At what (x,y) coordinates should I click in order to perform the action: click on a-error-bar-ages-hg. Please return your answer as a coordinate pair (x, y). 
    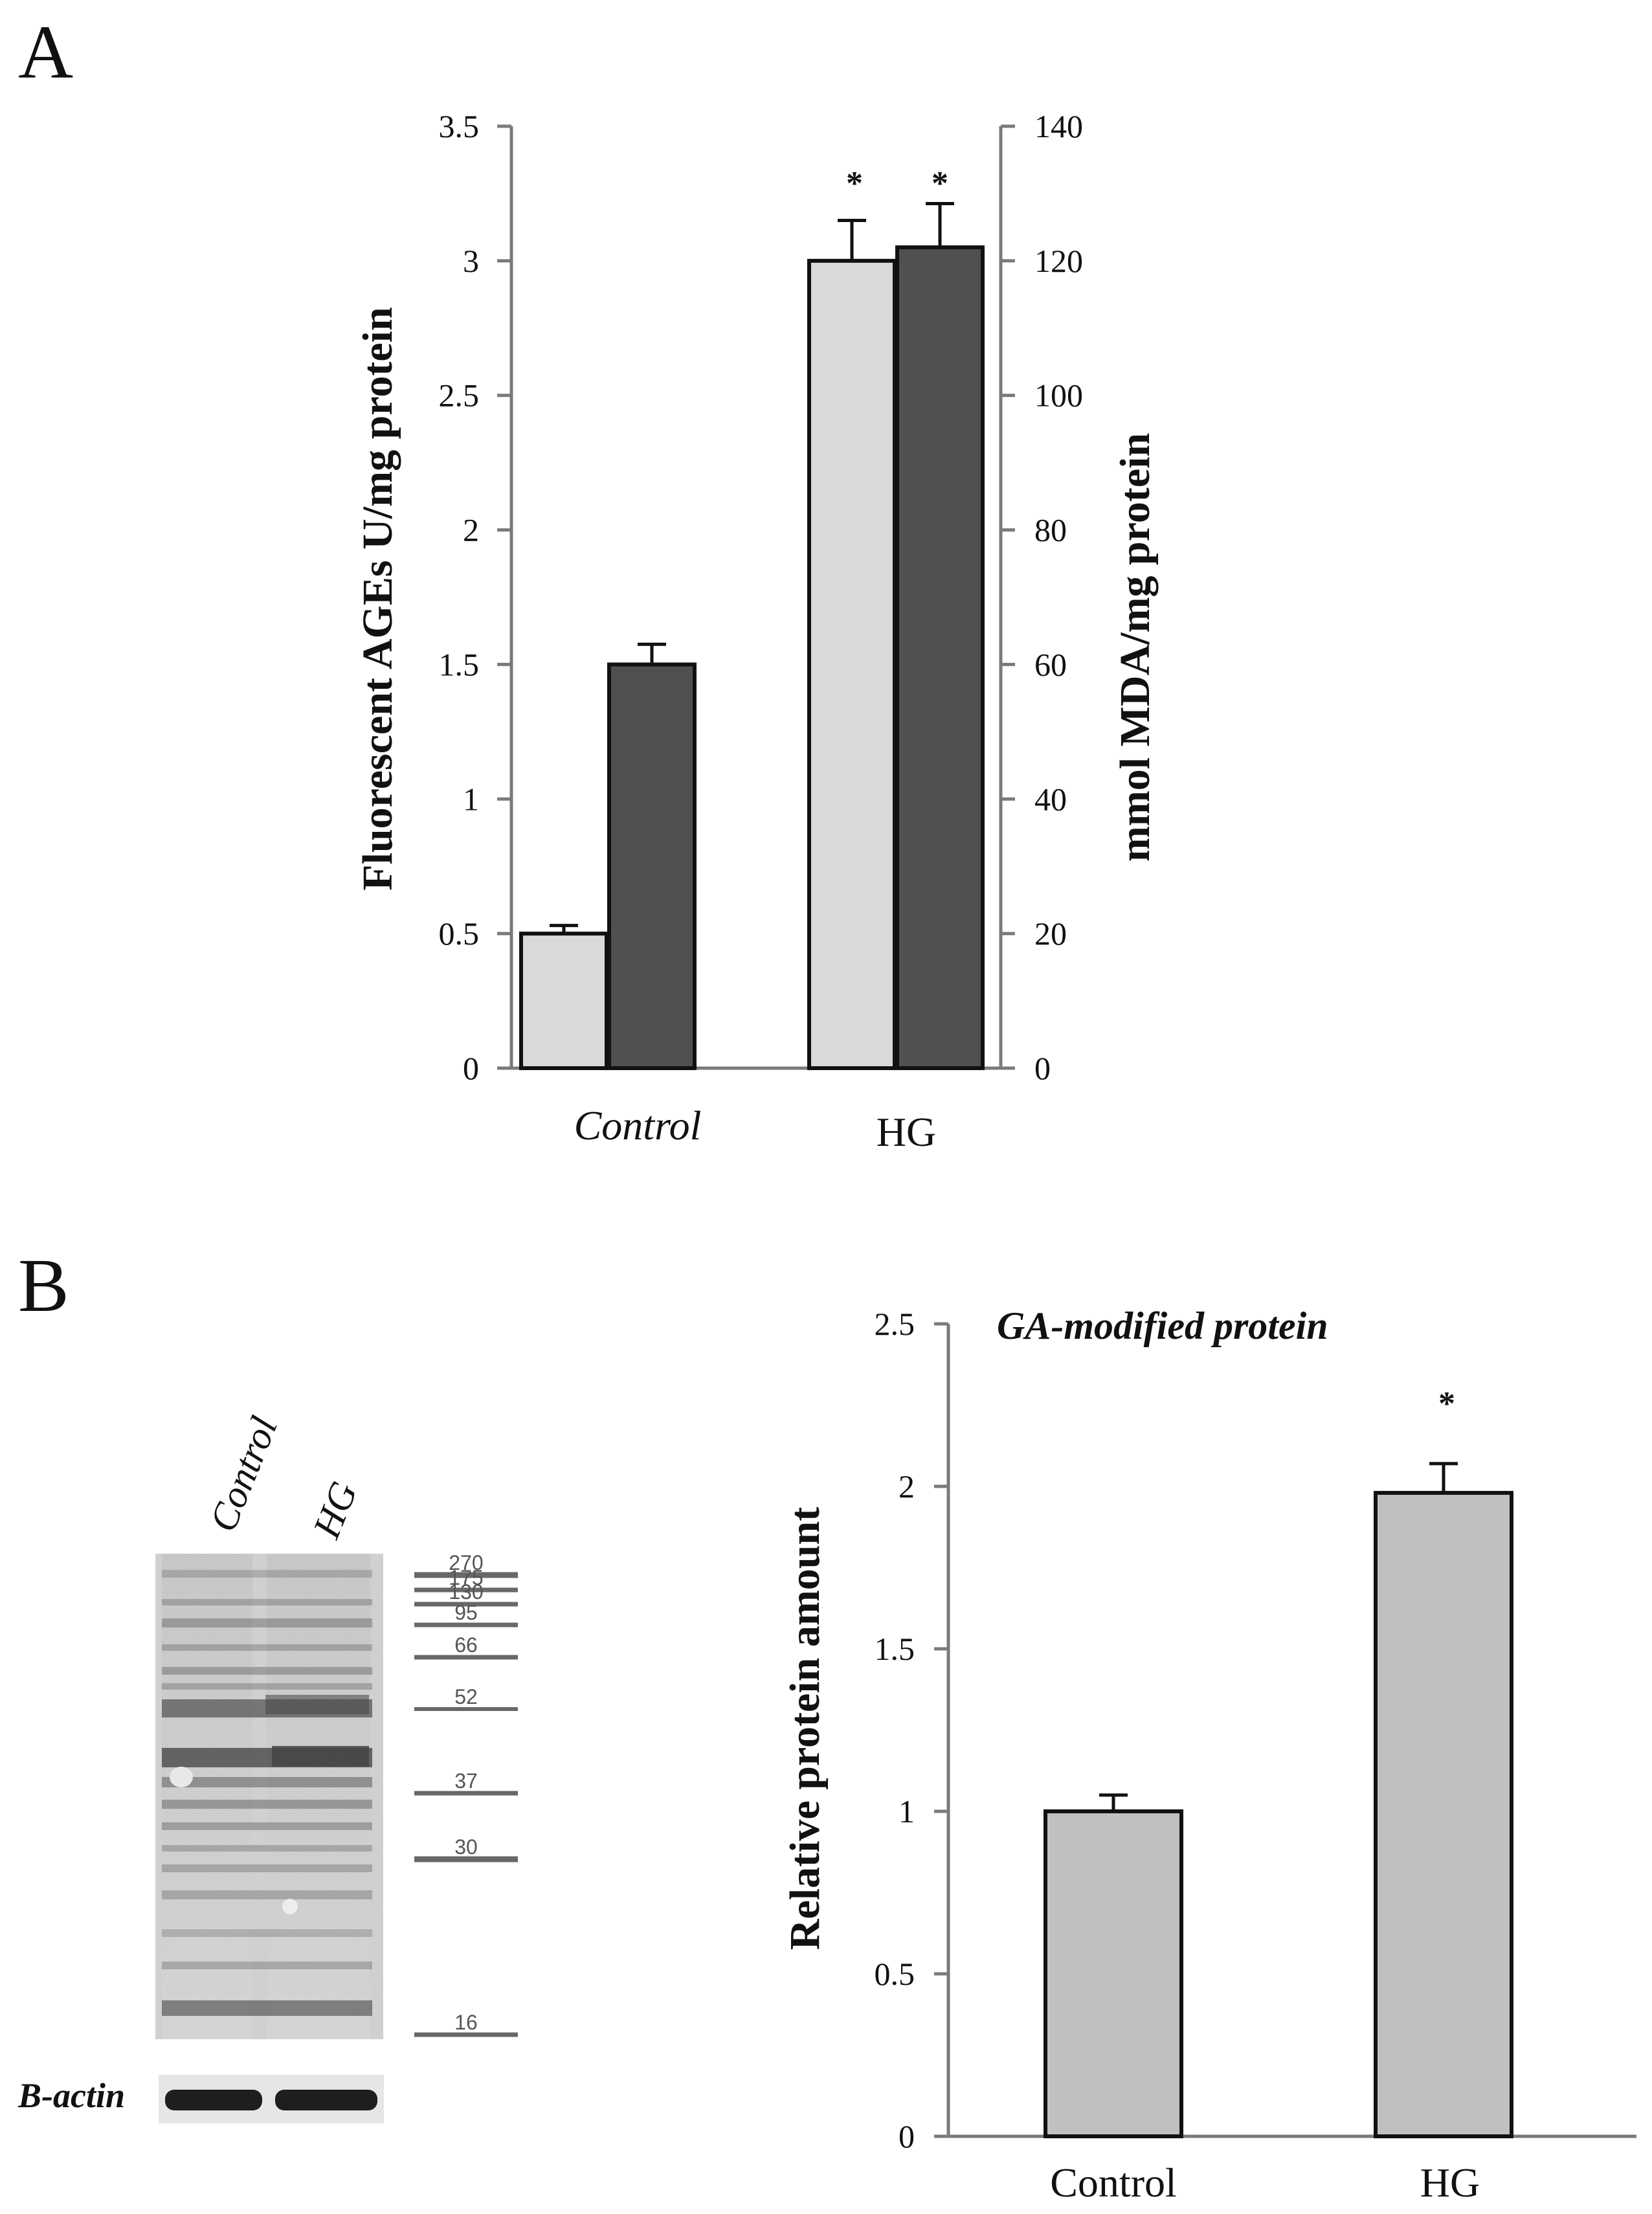
    Looking at the image, I should click on (852, 240).